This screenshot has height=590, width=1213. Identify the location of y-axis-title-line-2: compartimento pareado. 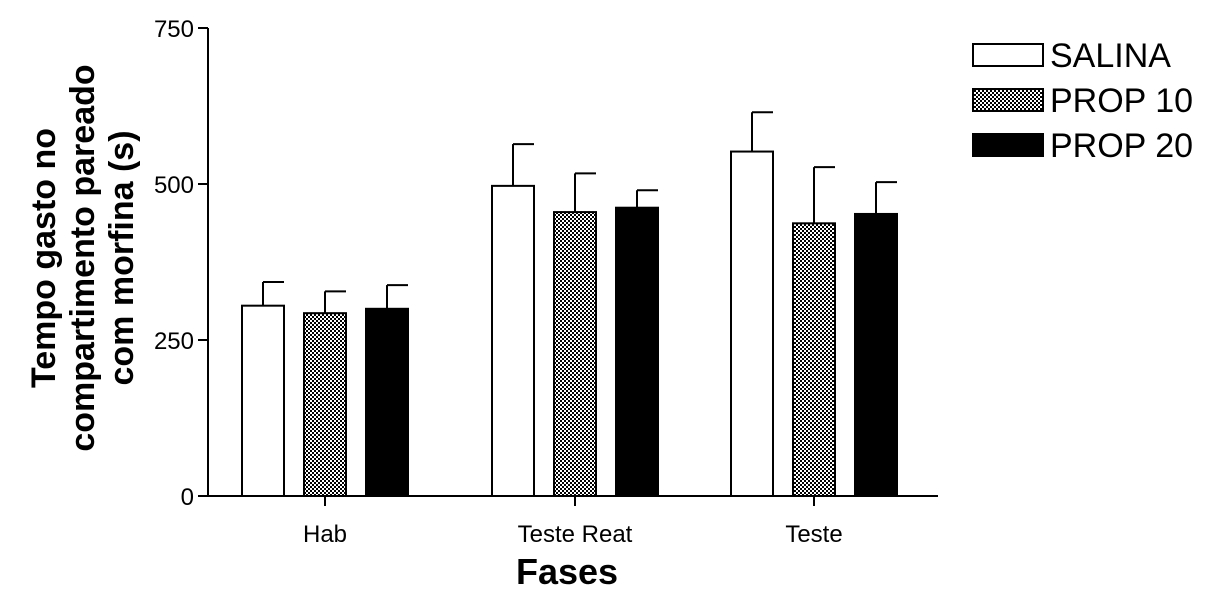
(83, 257).